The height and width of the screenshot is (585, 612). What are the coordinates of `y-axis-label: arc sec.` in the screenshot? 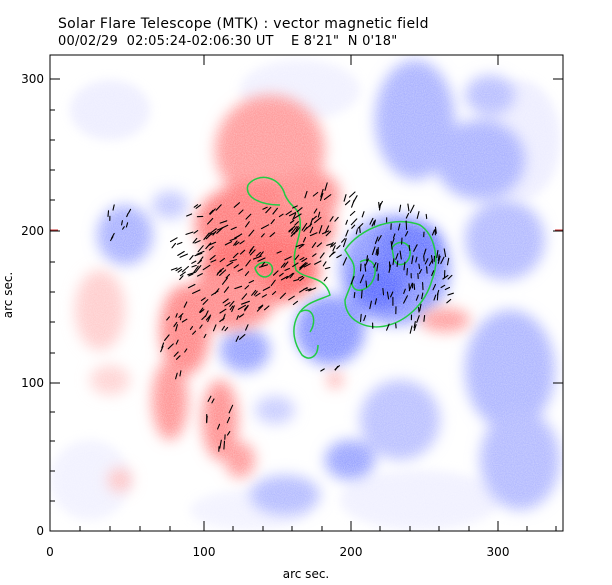 It's located at (8, 295).